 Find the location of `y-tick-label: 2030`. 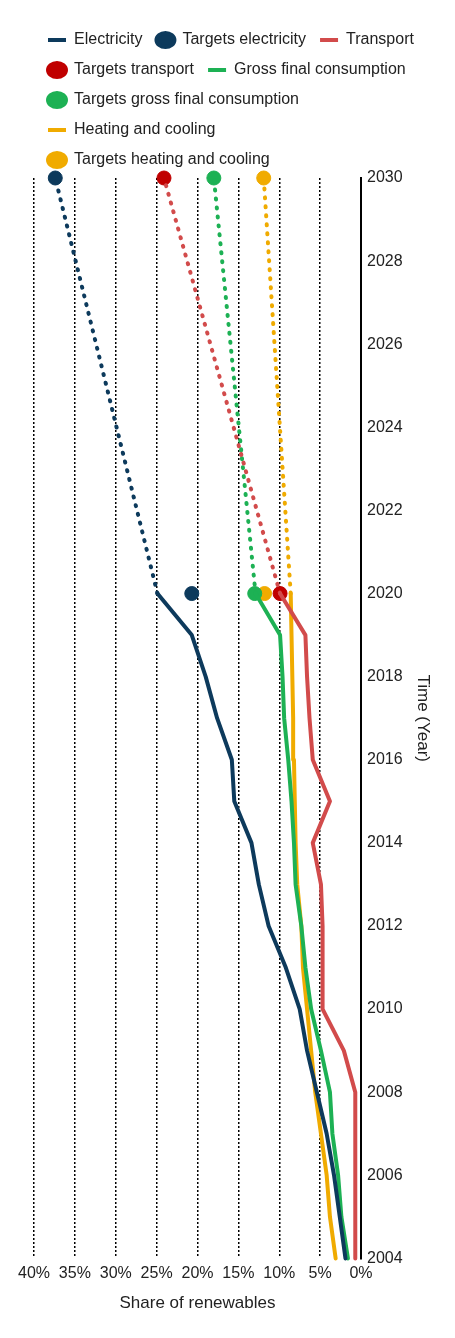

y-tick-label: 2030 is located at coordinates (385, 177).